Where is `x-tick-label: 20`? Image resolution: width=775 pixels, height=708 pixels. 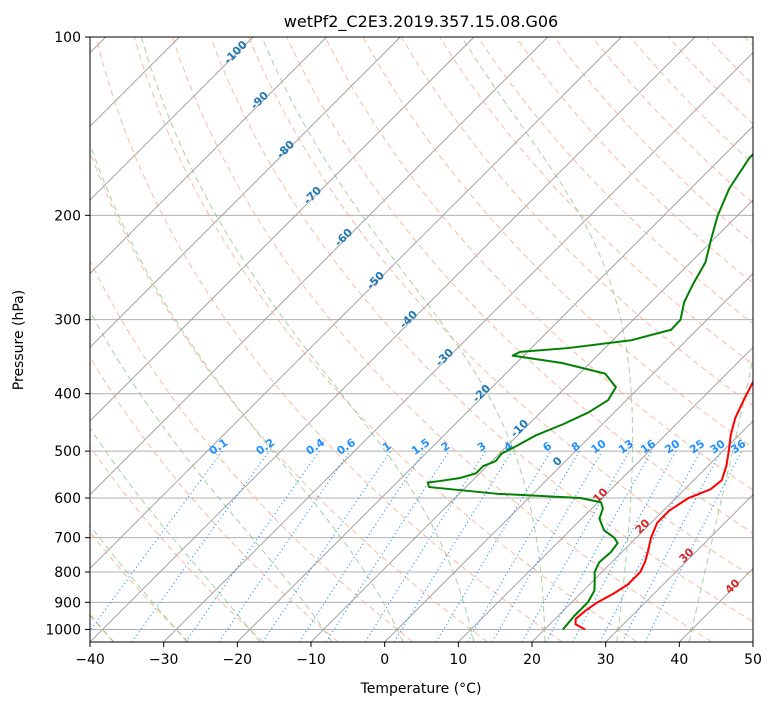
x-tick-label: 20 is located at coordinates (532, 660).